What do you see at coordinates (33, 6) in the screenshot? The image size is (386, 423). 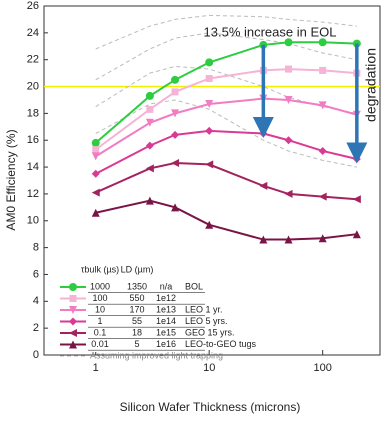 I see `y-tick-label: 26` at bounding box center [33, 6].